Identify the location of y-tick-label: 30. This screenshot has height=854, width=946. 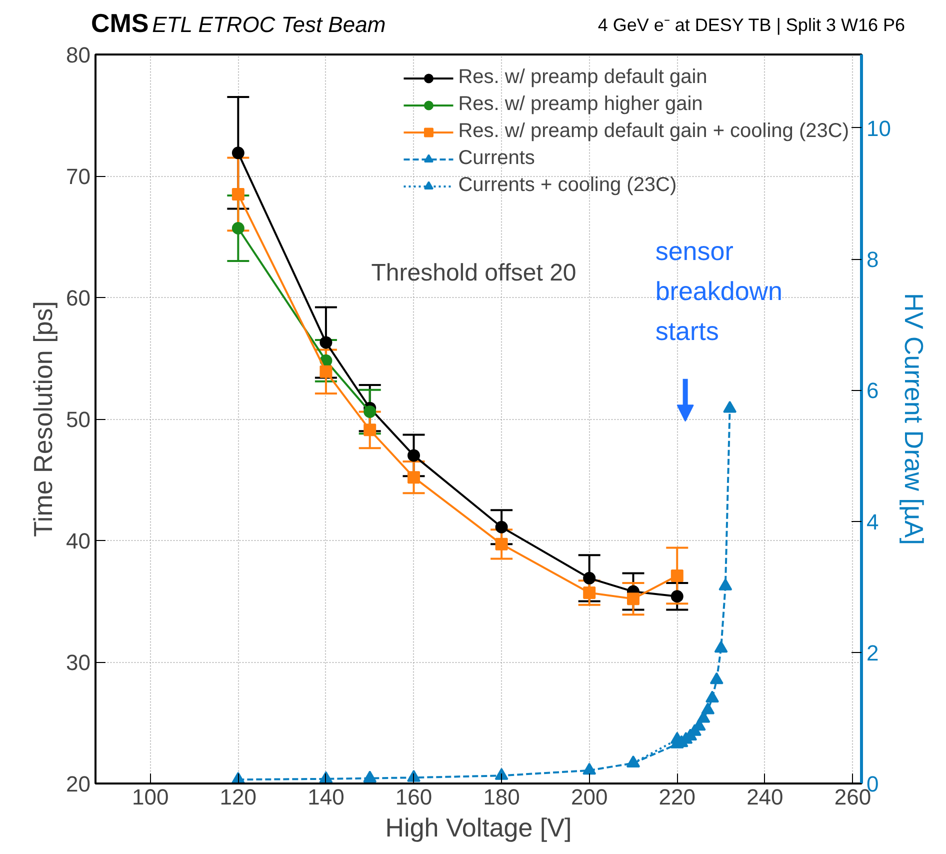
(78, 662).